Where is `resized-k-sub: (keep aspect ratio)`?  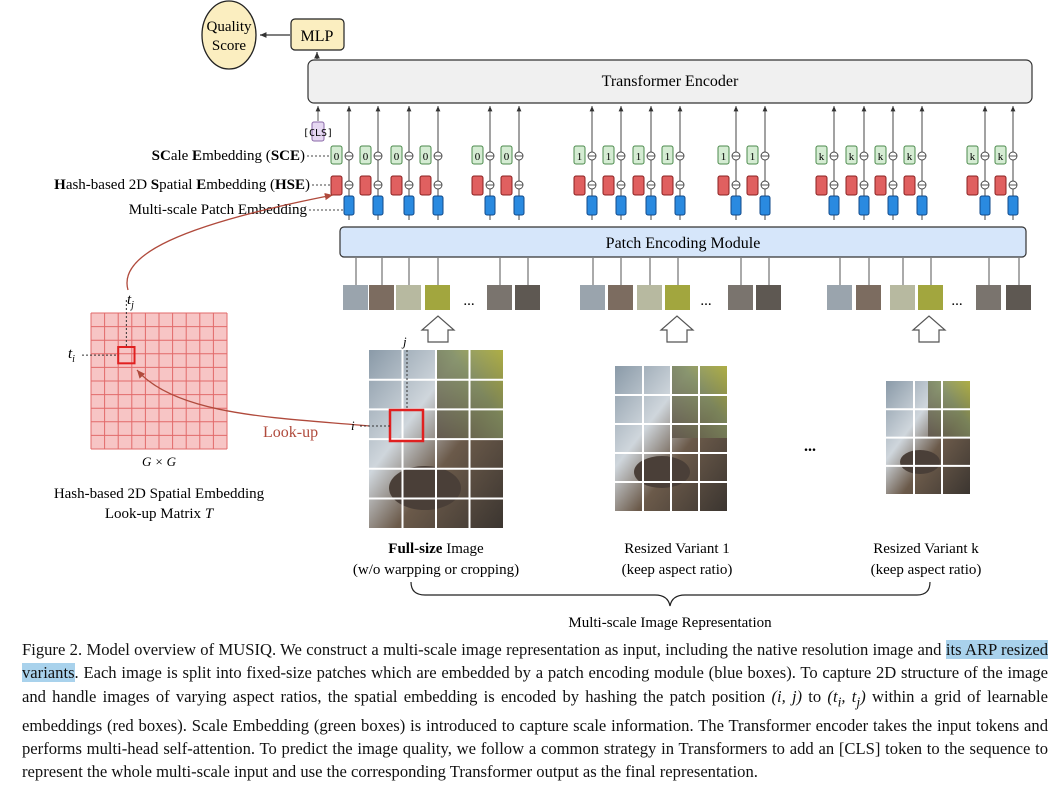
resized-k-sub: (keep aspect ratio) is located at coordinates (926, 570).